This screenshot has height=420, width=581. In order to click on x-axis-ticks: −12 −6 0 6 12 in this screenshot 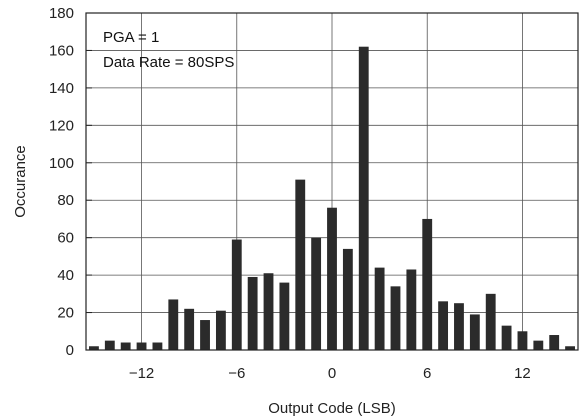, I will do `click(330, 373)`.